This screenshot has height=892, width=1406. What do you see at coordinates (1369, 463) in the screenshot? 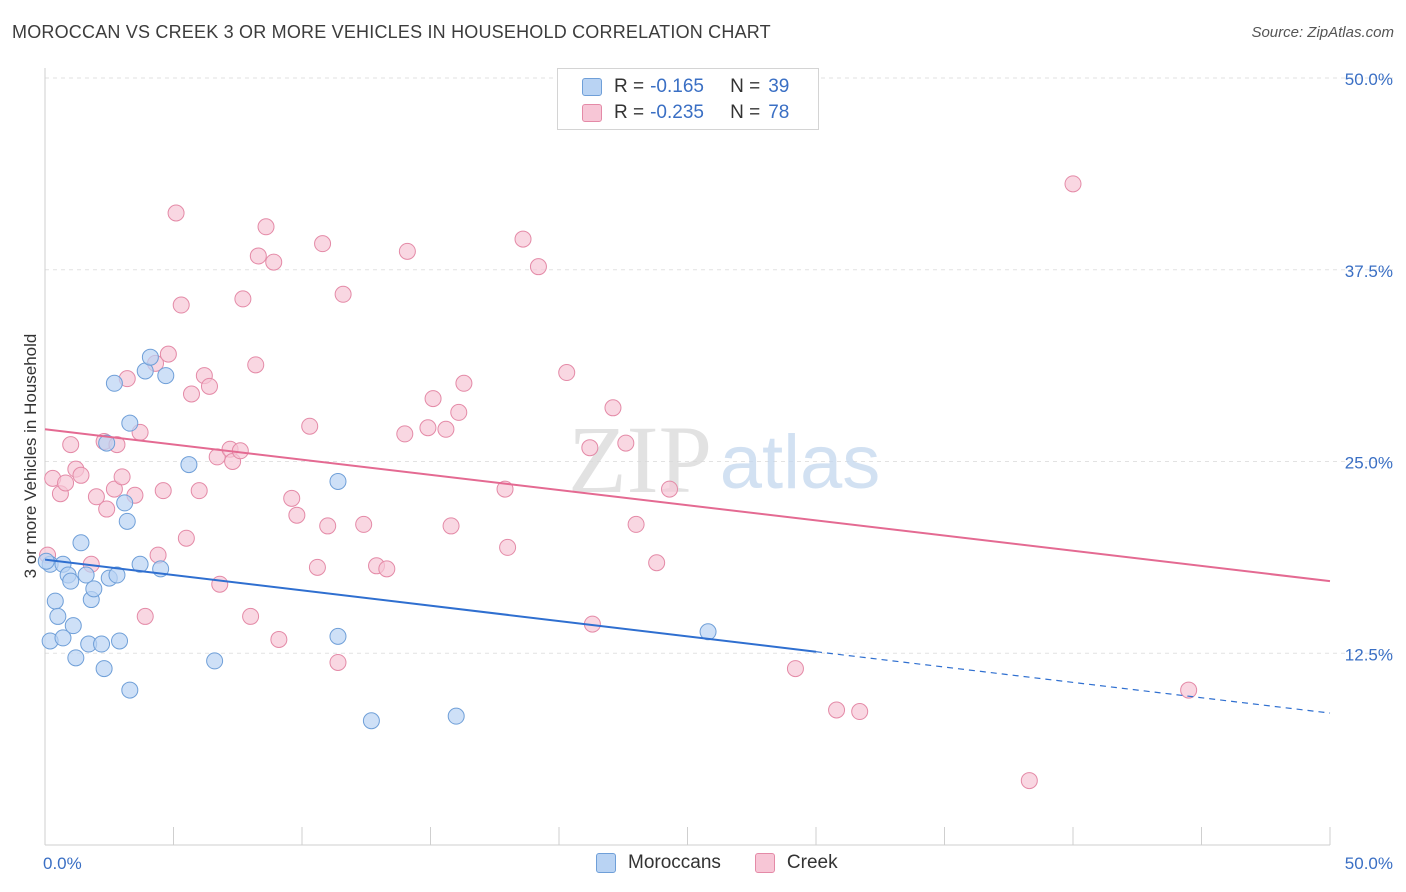
I see `y-tick-label: 25.0%` at bounding box center [1369, 463].